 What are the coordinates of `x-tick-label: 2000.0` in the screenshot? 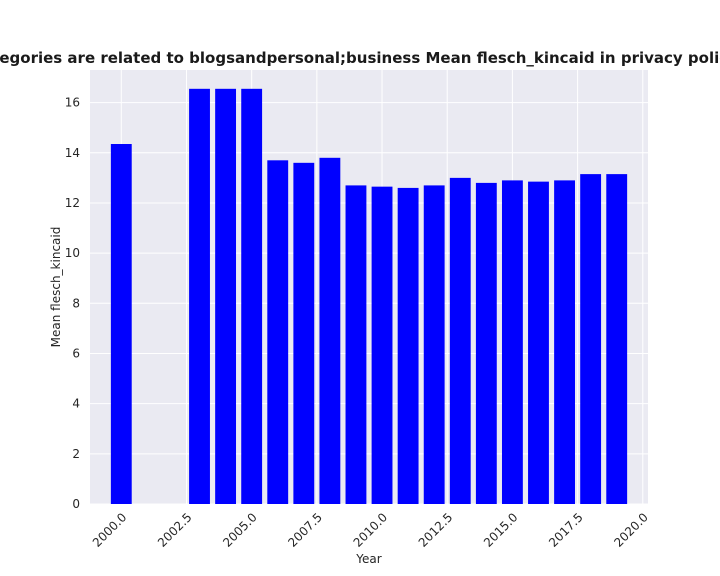 It's located at (110, 530).